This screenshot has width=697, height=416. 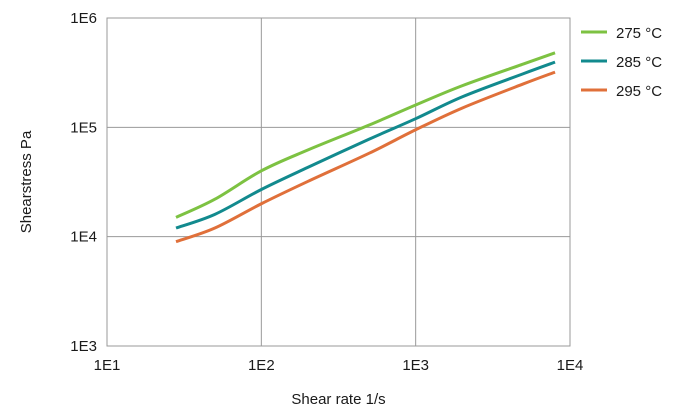 What do you see at coordinates (639, 91) in the screenshot?
I see `legend-label: 295 °C` at bounding box center [639, 91].